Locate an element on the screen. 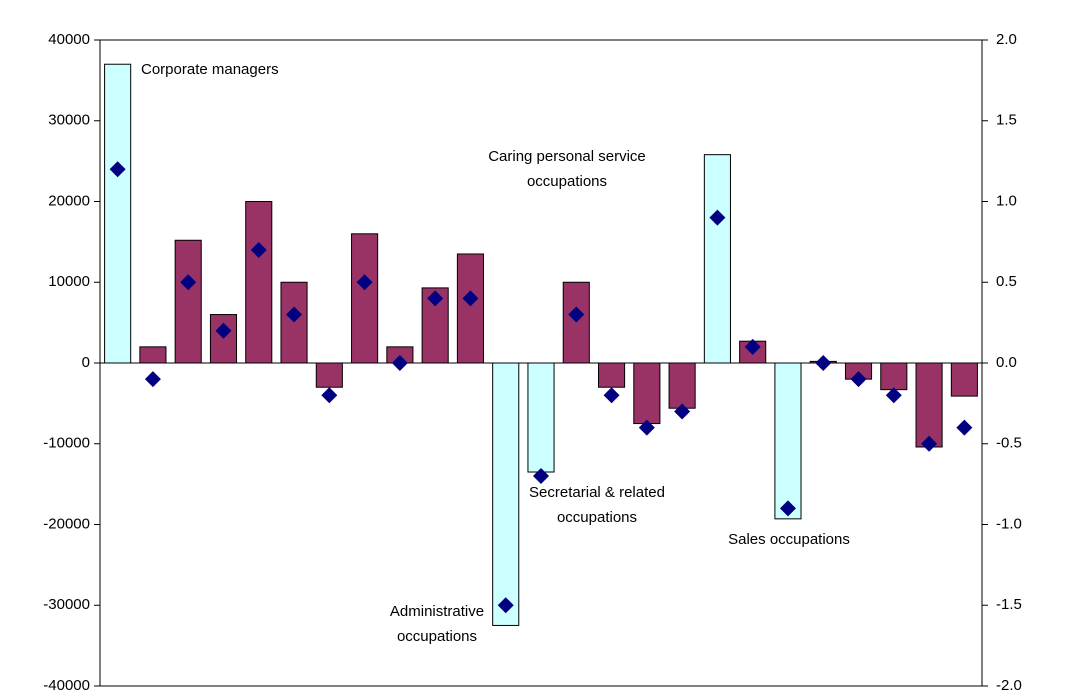 This screenshot has width=1073, height=700. y-tick-label: 30000 is located at coordinates (69, 120).